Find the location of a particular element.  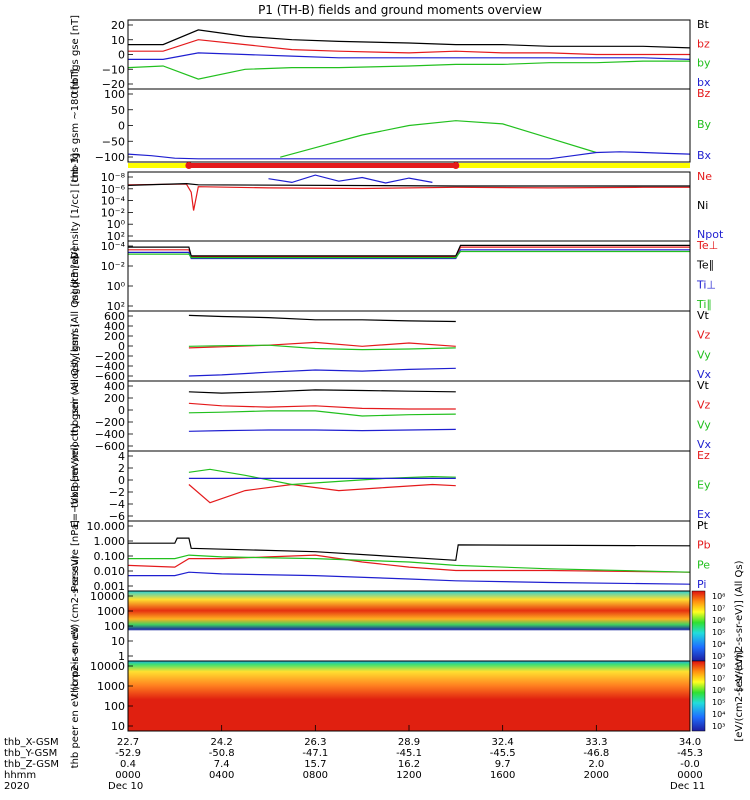

series-ni is located at coordinates (408, 184).